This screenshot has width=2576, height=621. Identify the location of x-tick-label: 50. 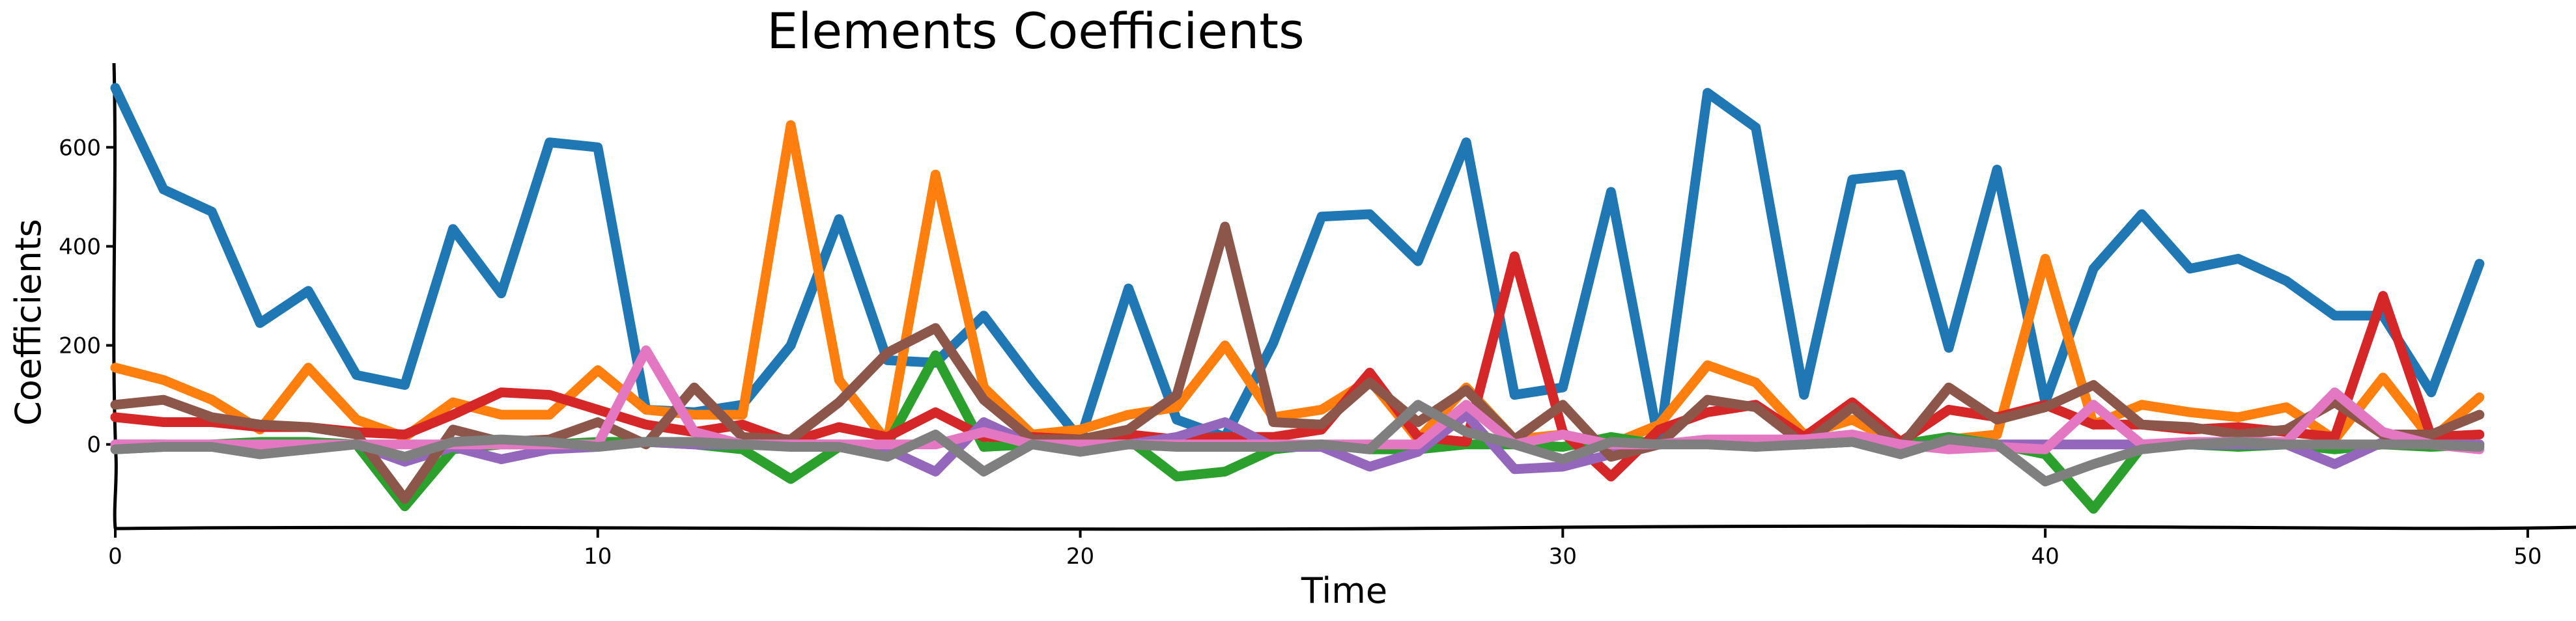
(2527, 557).